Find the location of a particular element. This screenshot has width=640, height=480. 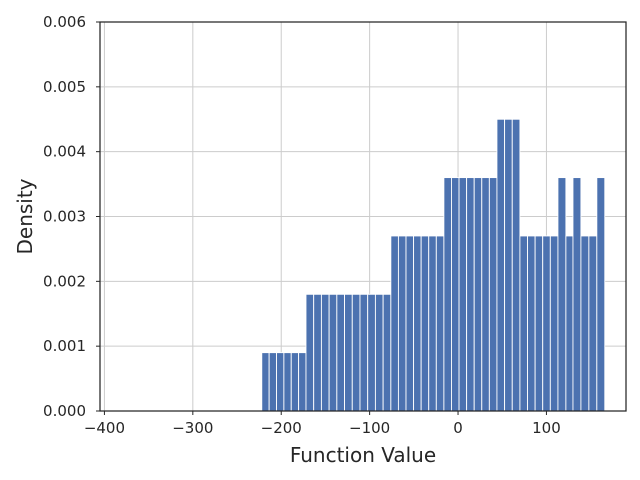

x-tick-label: 100 is located at coordinates (546, 428).